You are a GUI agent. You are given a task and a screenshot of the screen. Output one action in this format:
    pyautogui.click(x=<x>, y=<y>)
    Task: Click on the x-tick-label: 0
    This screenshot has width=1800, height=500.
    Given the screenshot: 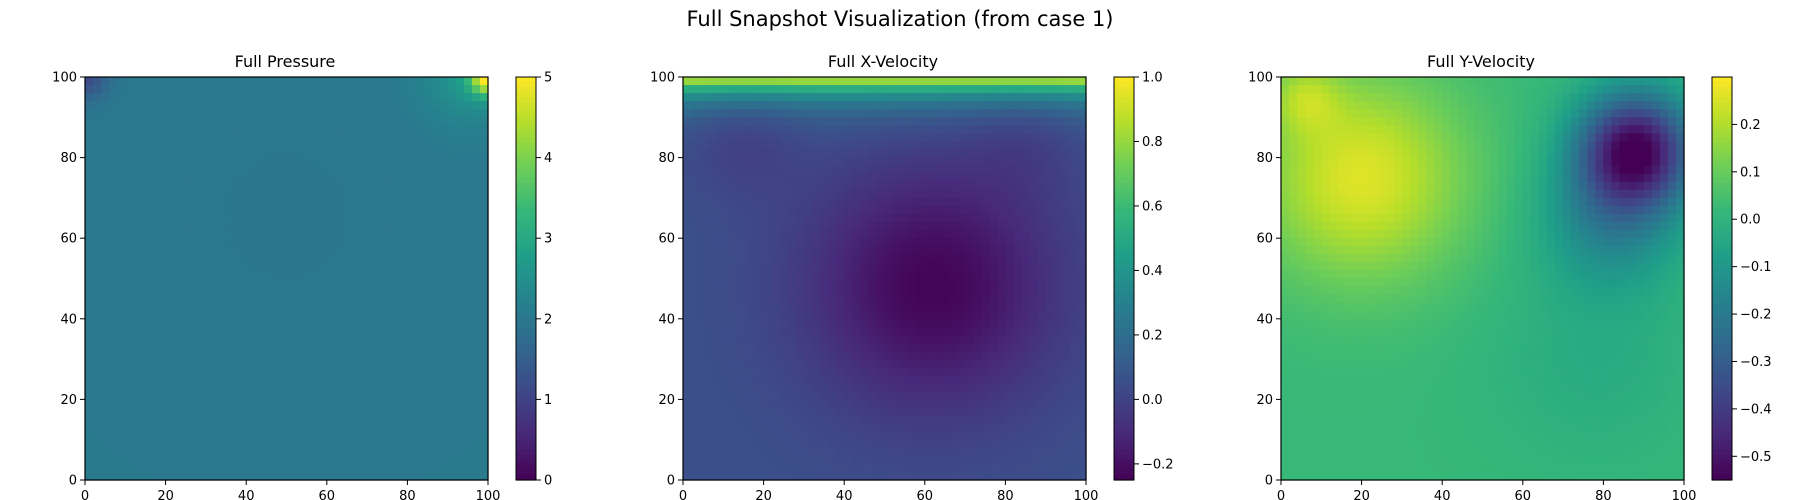 What is the action you would take?
    pyautogui.click(x=85, y=494)
    